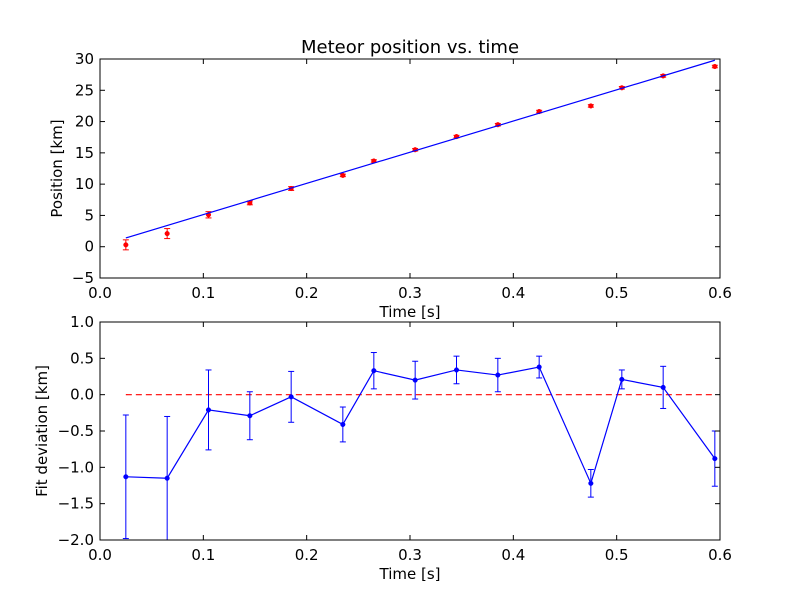  Describe the element at coordinates (410, 47) in the screenshot. I see `chart-title: Meteor position vs. time` at that location.